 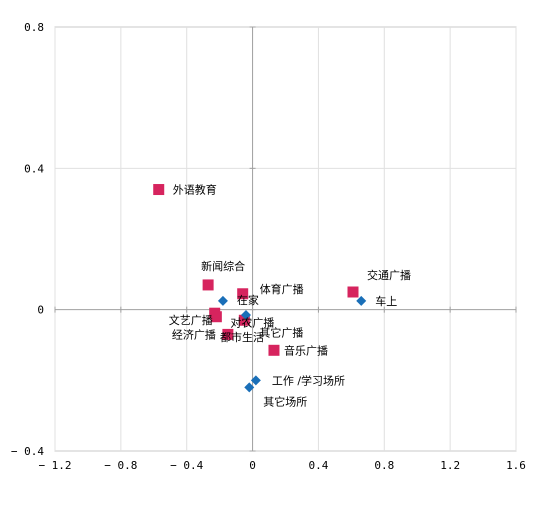 I want to click on point-label: 工作 /学习场所, so click(x=308, y=380).